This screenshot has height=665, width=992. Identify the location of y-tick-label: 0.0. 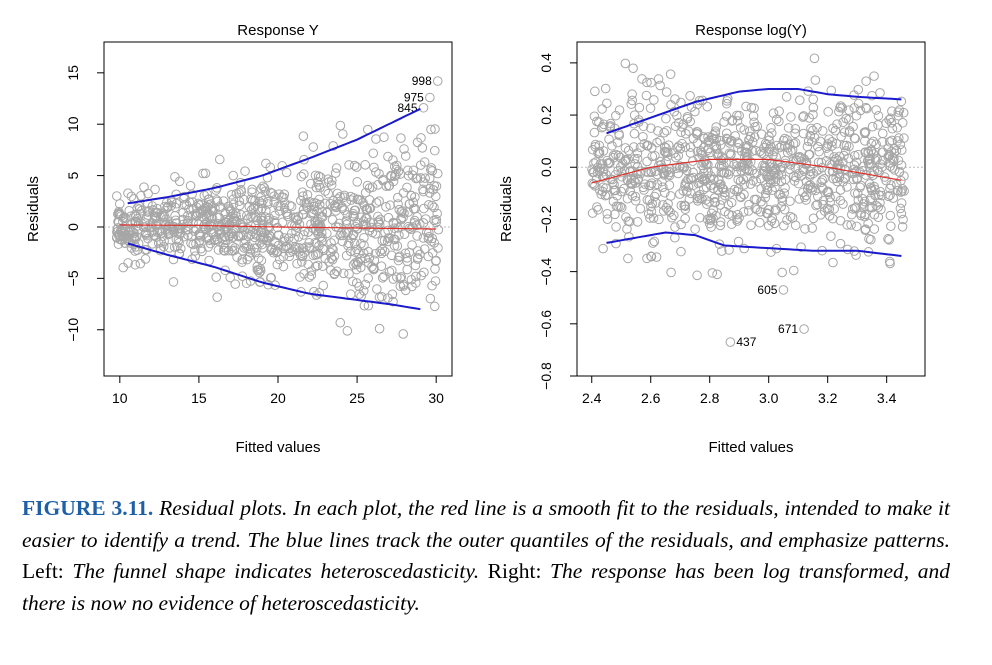
(546, 167).